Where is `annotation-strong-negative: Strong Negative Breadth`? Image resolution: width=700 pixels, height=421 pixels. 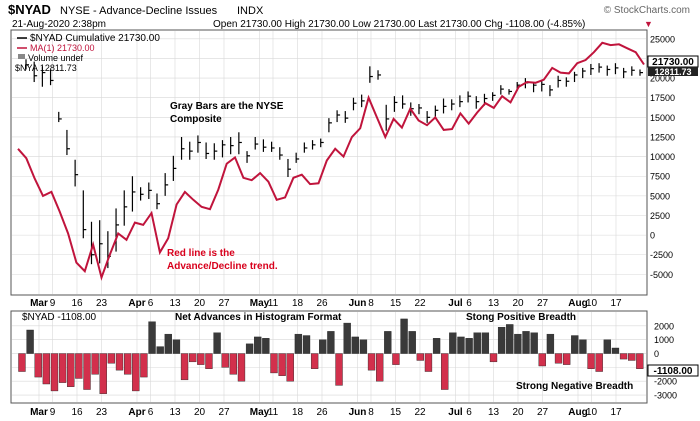 annotation-strong-negative: Strong Negative Breadth is located at coordinates (574, 386).